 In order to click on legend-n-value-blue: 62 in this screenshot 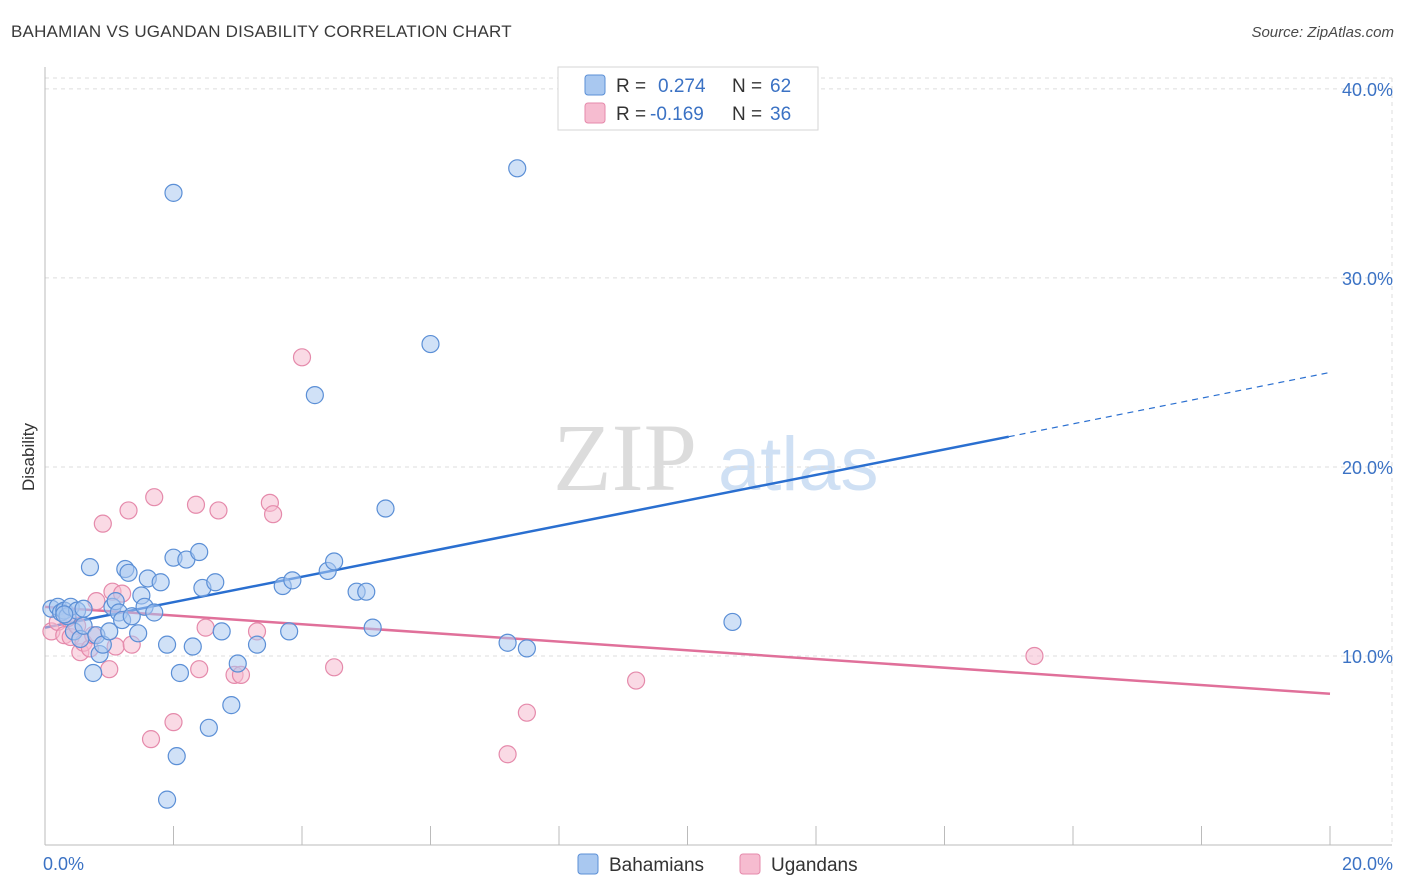, I will do `click(780, 86)`.